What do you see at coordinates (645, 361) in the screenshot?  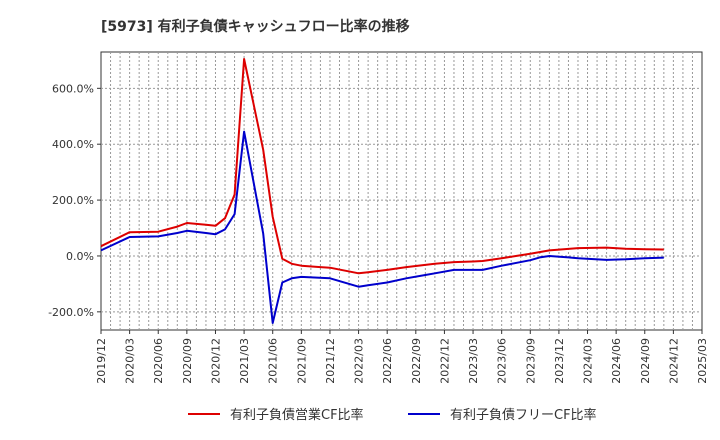 I see `x-tick-label: 2024/09` at bounding box center [645, 361].